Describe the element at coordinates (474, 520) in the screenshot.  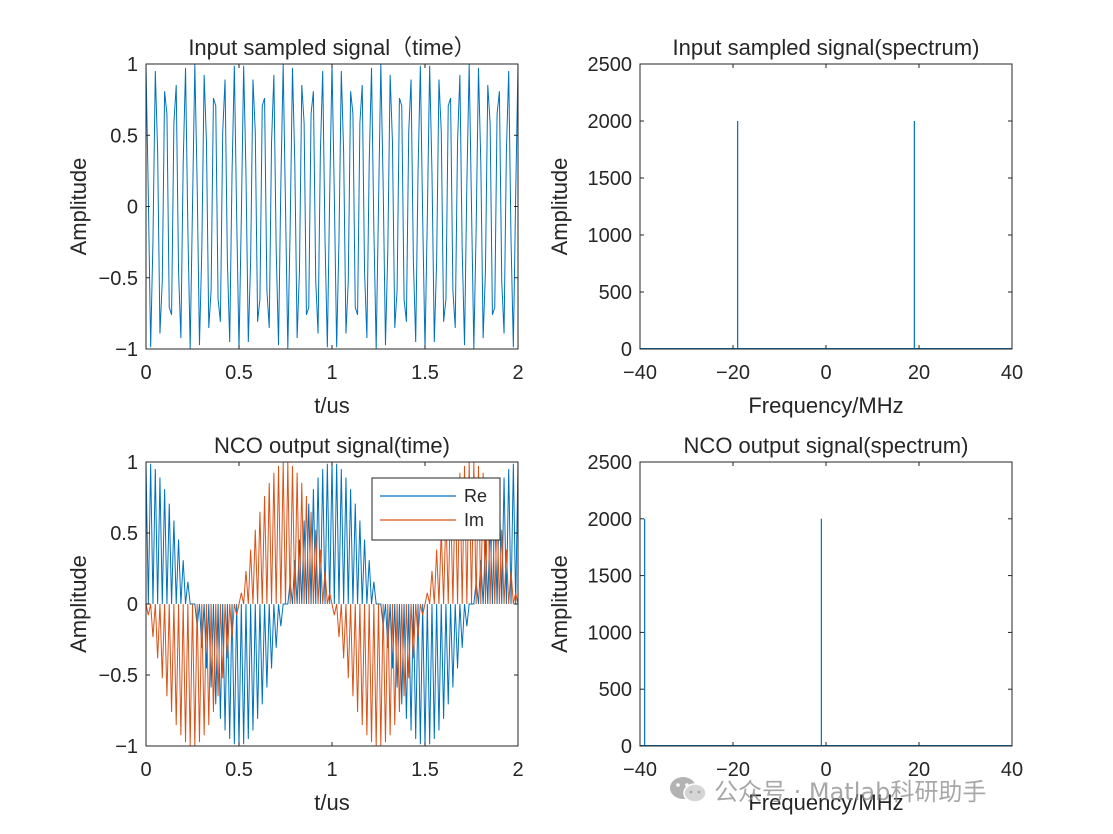
I see `legend-label-im: Im` at that location.